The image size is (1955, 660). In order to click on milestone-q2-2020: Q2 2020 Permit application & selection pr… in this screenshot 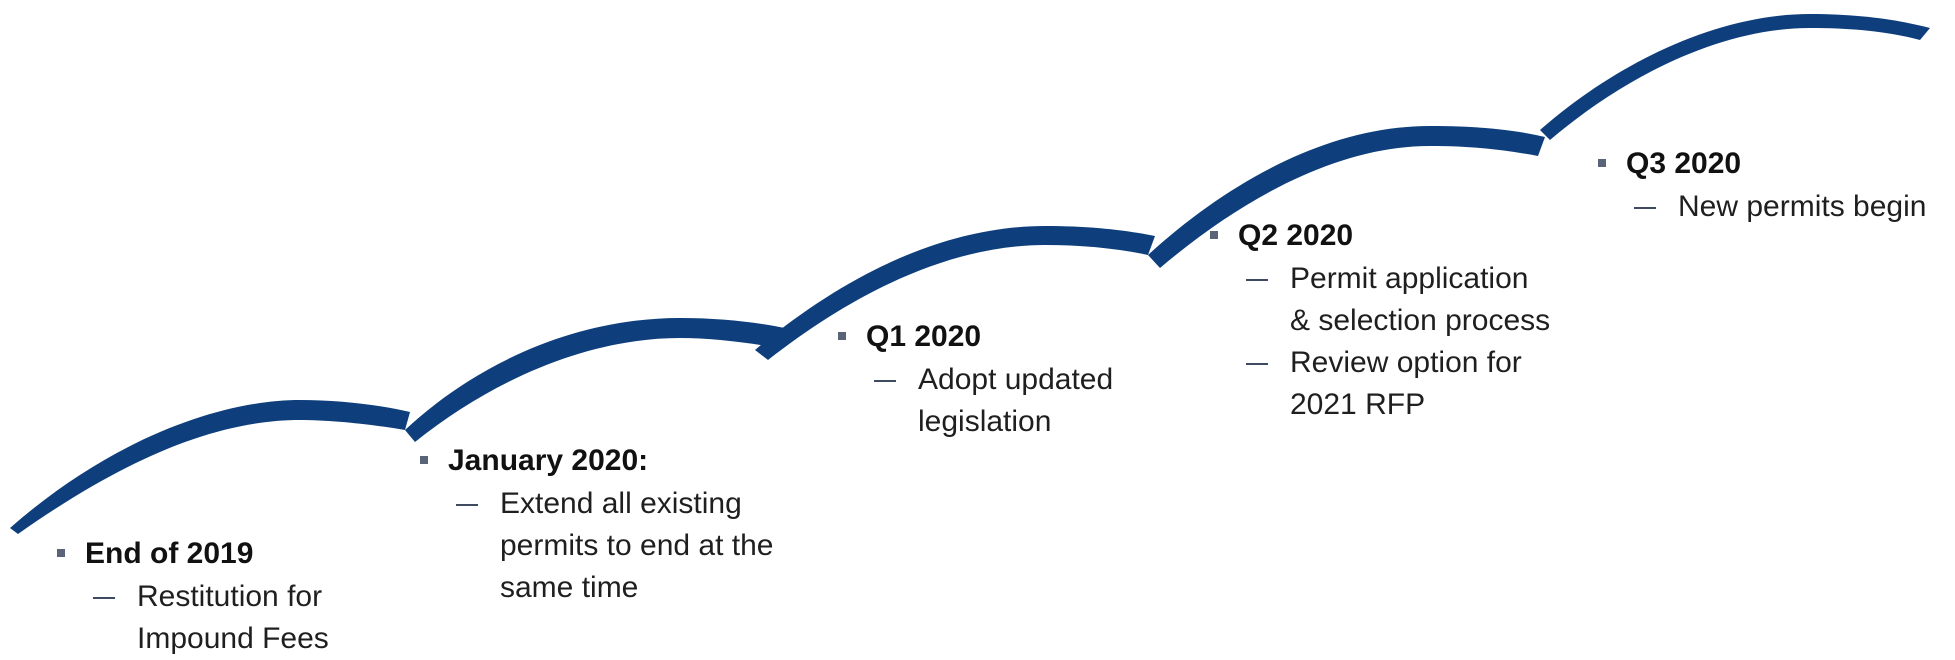, I will do `click(1380, 322)`.